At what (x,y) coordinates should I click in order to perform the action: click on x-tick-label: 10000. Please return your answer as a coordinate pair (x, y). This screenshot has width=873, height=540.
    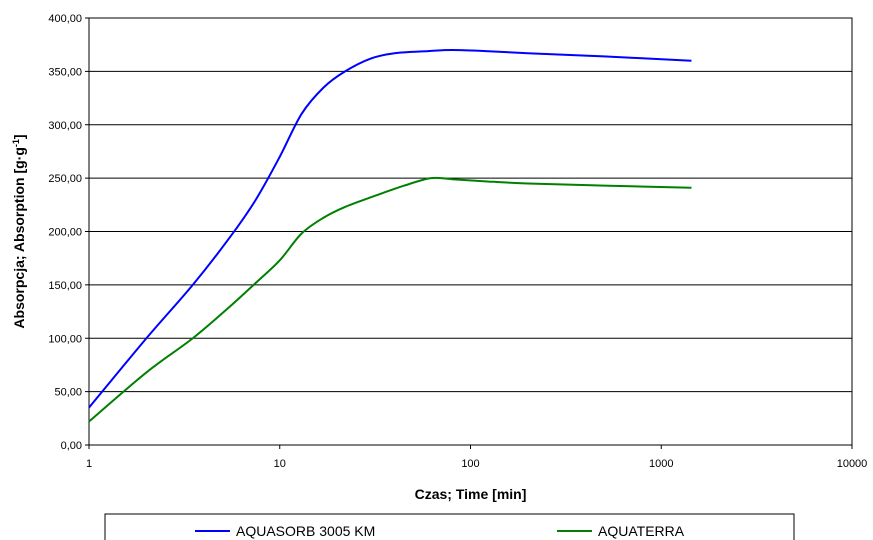
    Looking at the image, I should click on (852, 464).